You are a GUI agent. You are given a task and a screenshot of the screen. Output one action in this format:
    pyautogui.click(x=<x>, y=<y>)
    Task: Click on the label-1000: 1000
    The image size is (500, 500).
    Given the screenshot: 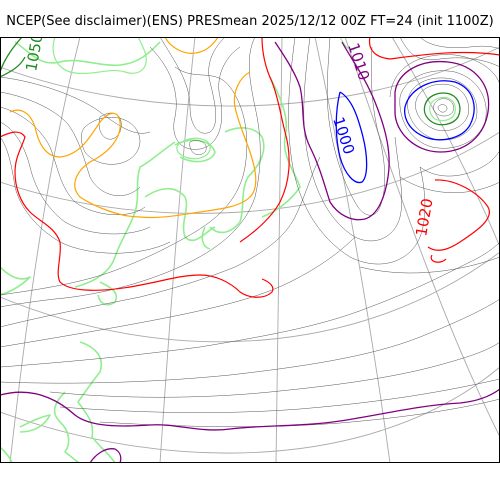 What is the action you would take?
    pyautogui.click(x=343, y=136)
    